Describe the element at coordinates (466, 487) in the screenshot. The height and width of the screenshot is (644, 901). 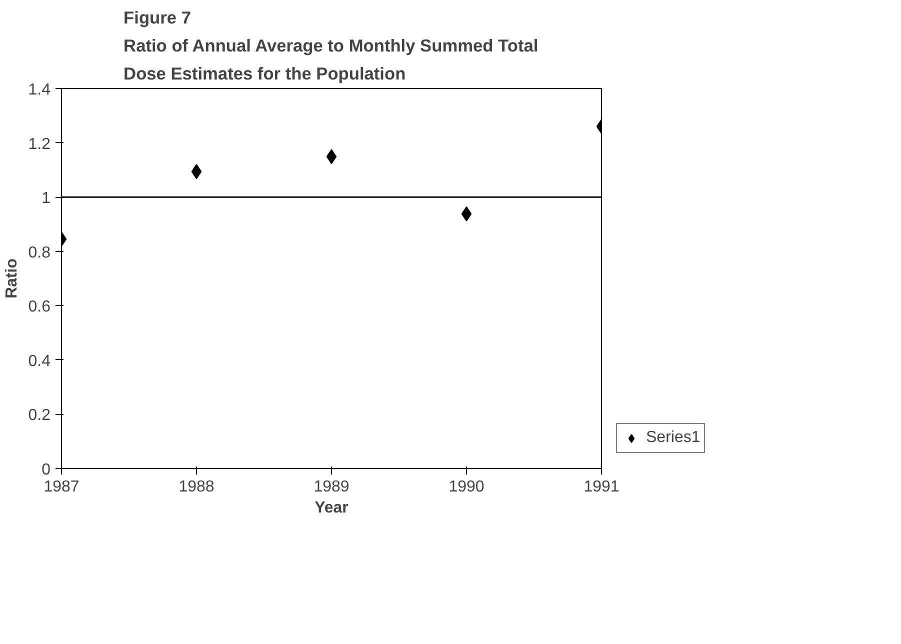
I see `x-tick-label: 1990` at that location.